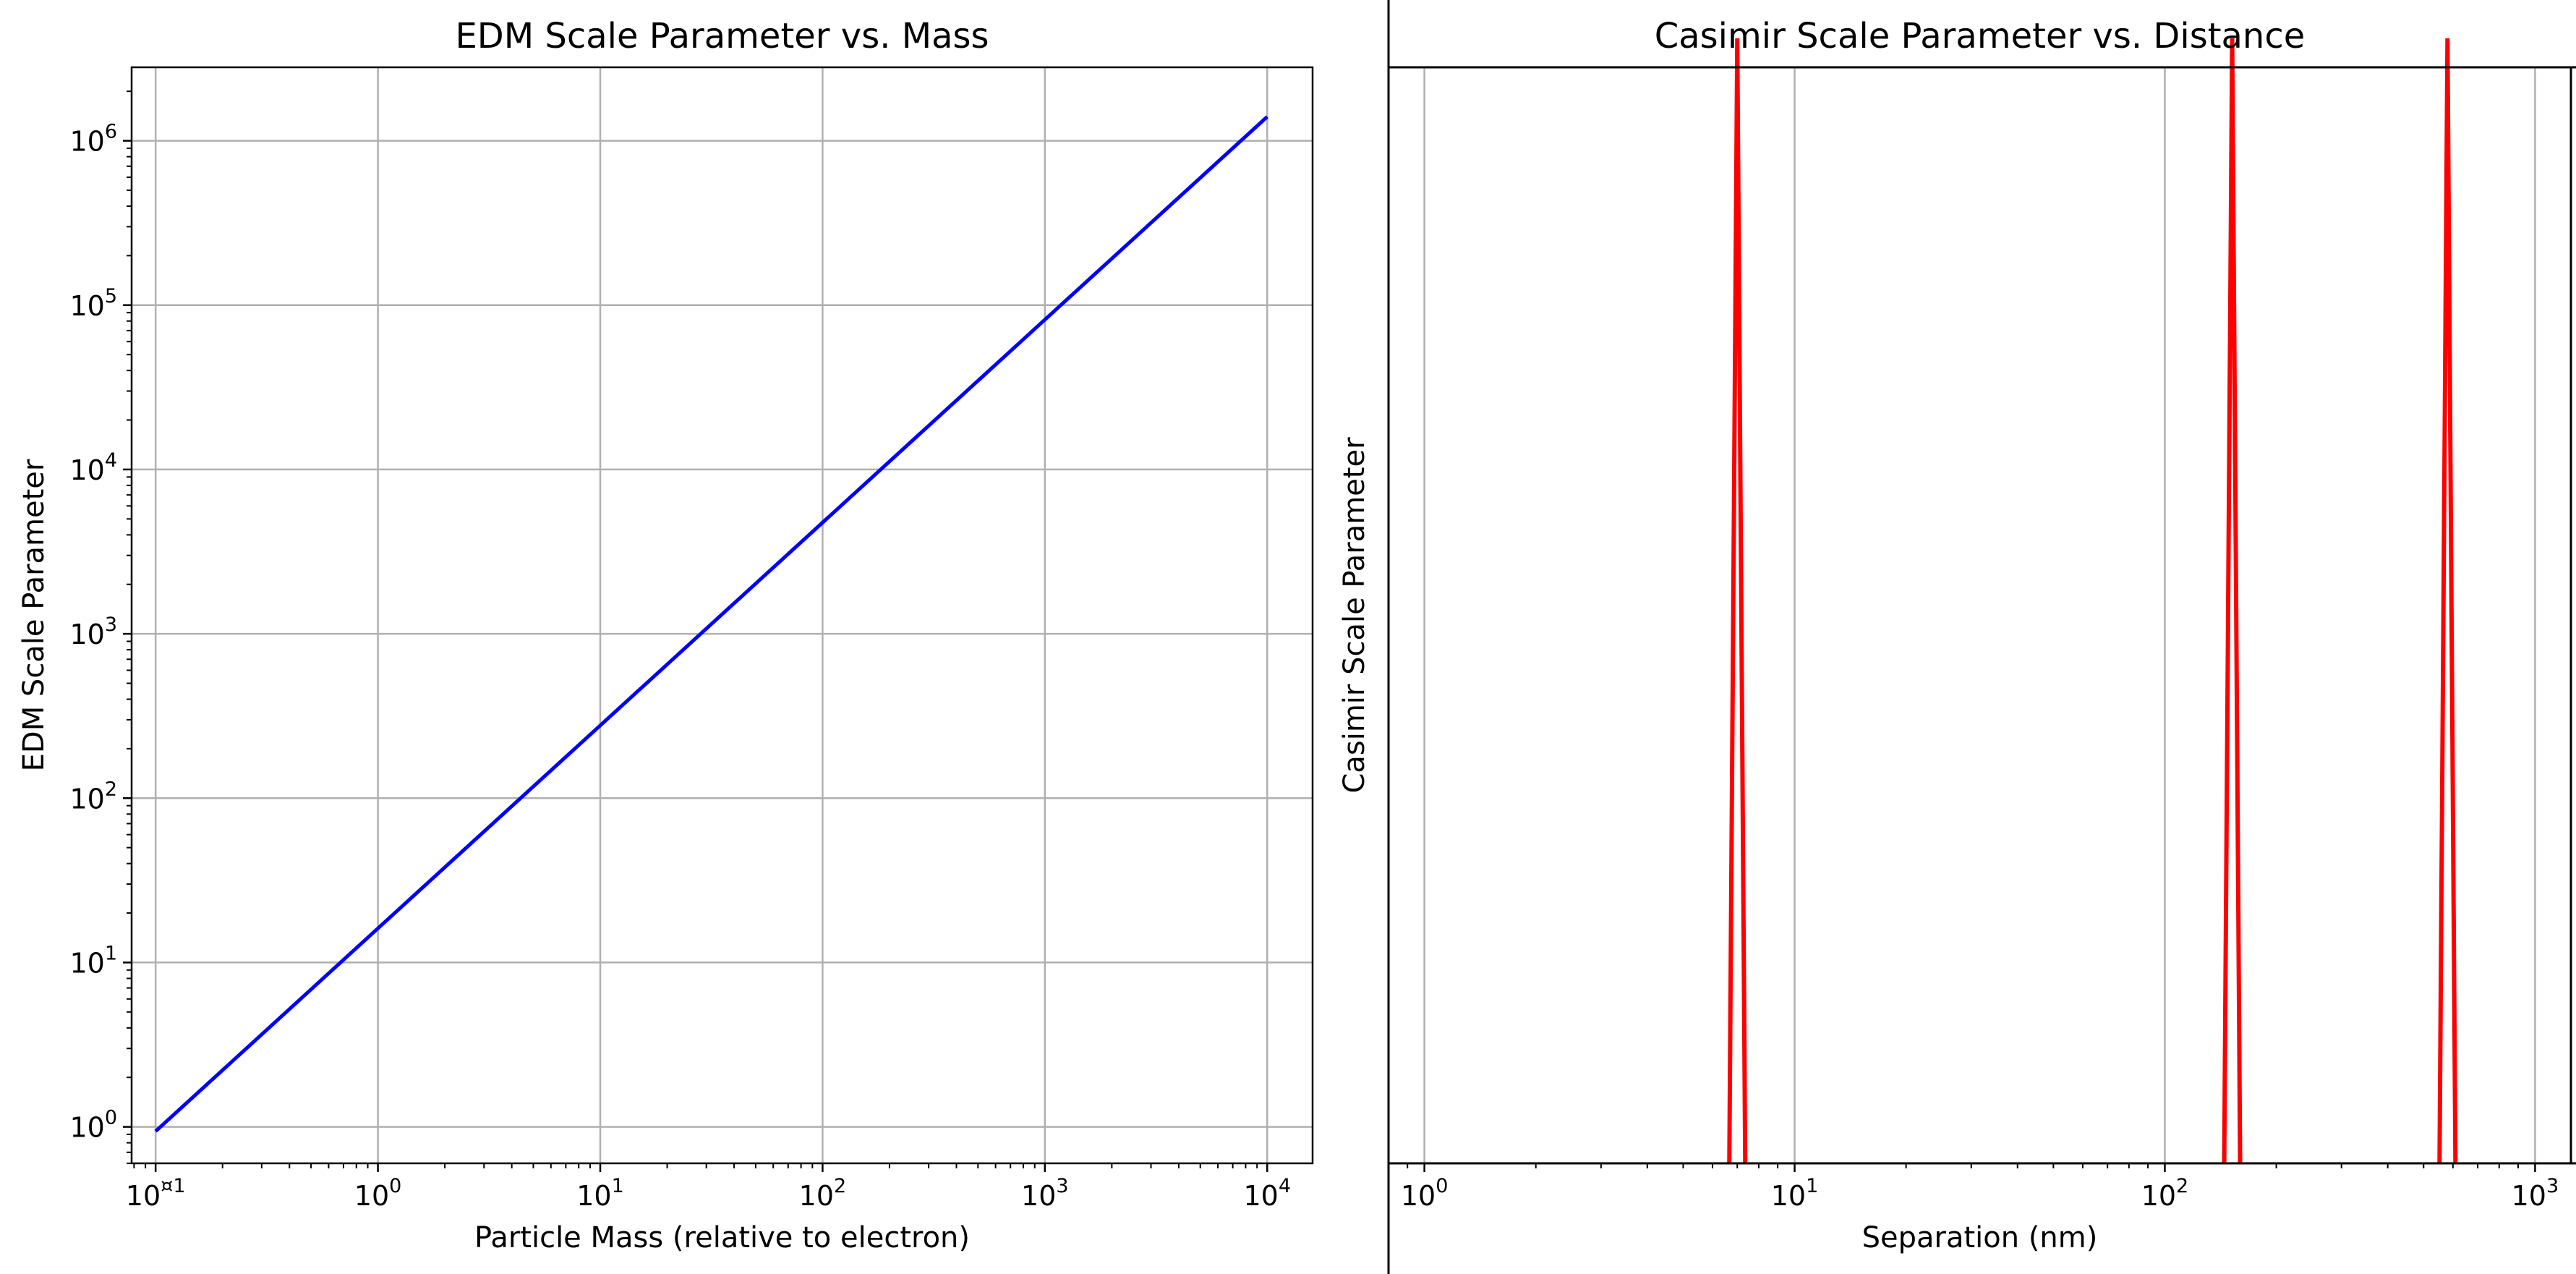 This screenshot has height=1274, width=2576. I want to click on edm-y-tick-label: 10², so click(93, 796).